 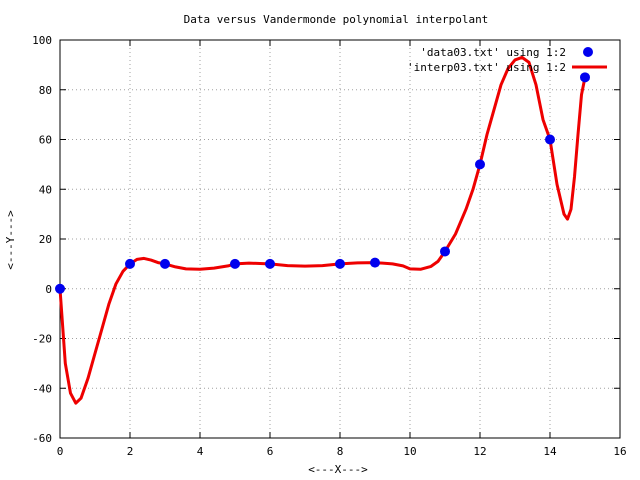 What do you see at coordinates (45, 239) in the screenshot?
I see `y-tick-label: 20` at bounding box center [45, 239].